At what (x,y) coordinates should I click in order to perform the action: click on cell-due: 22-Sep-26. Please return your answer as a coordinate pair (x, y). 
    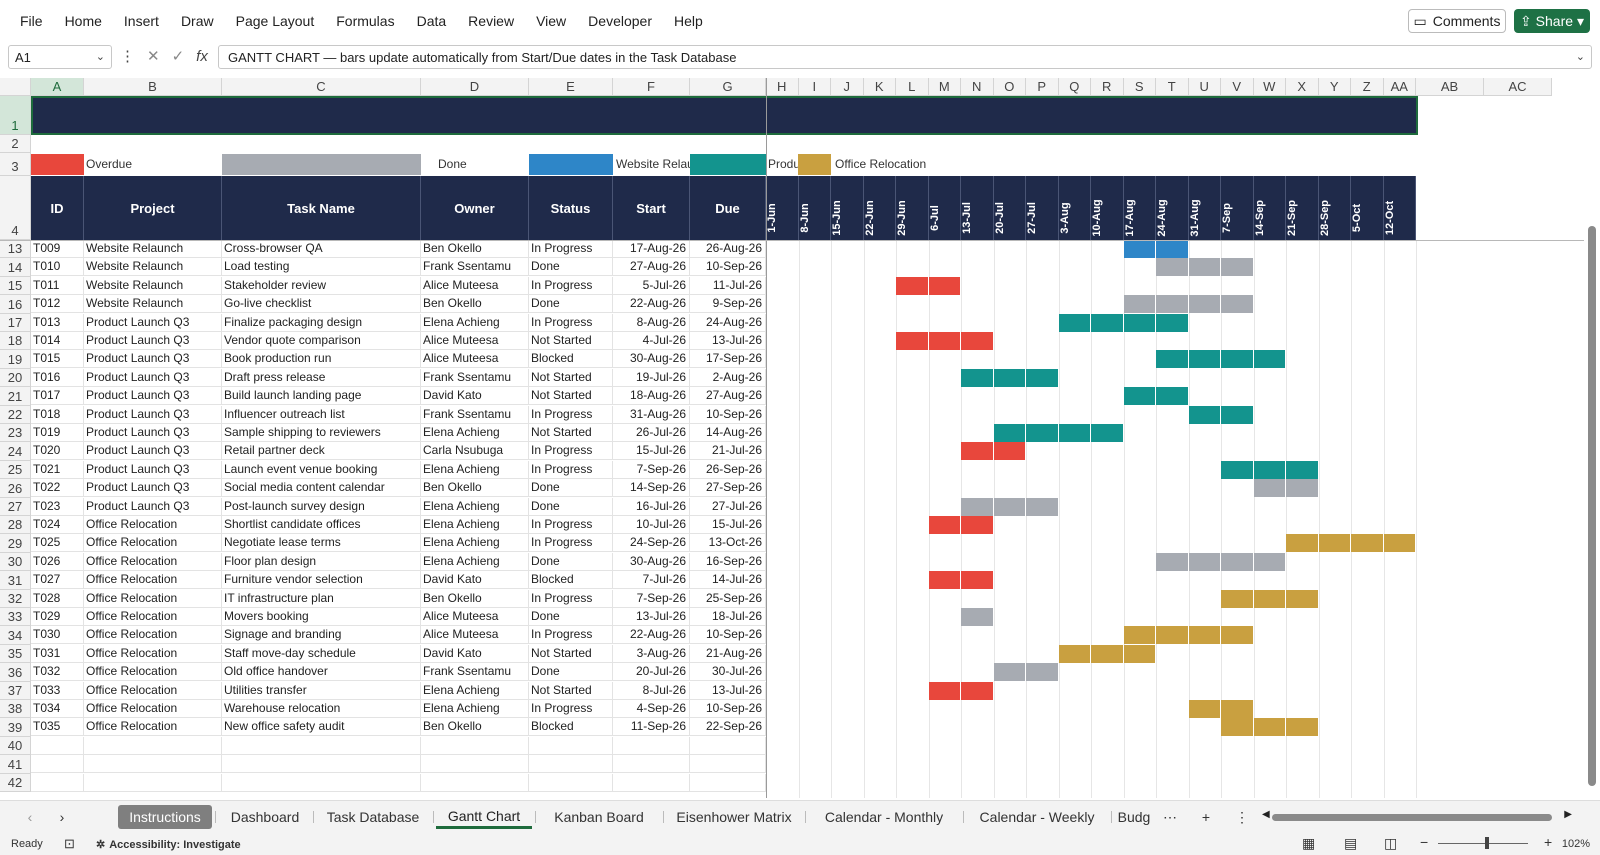
    Looking at the image, I should click on (728, 727).